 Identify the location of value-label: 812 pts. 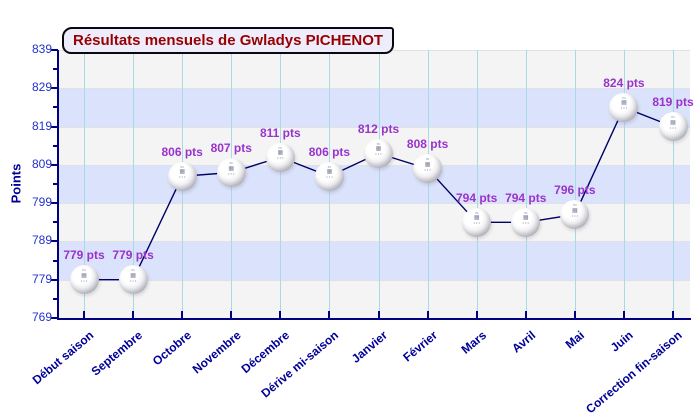
(378, 128).